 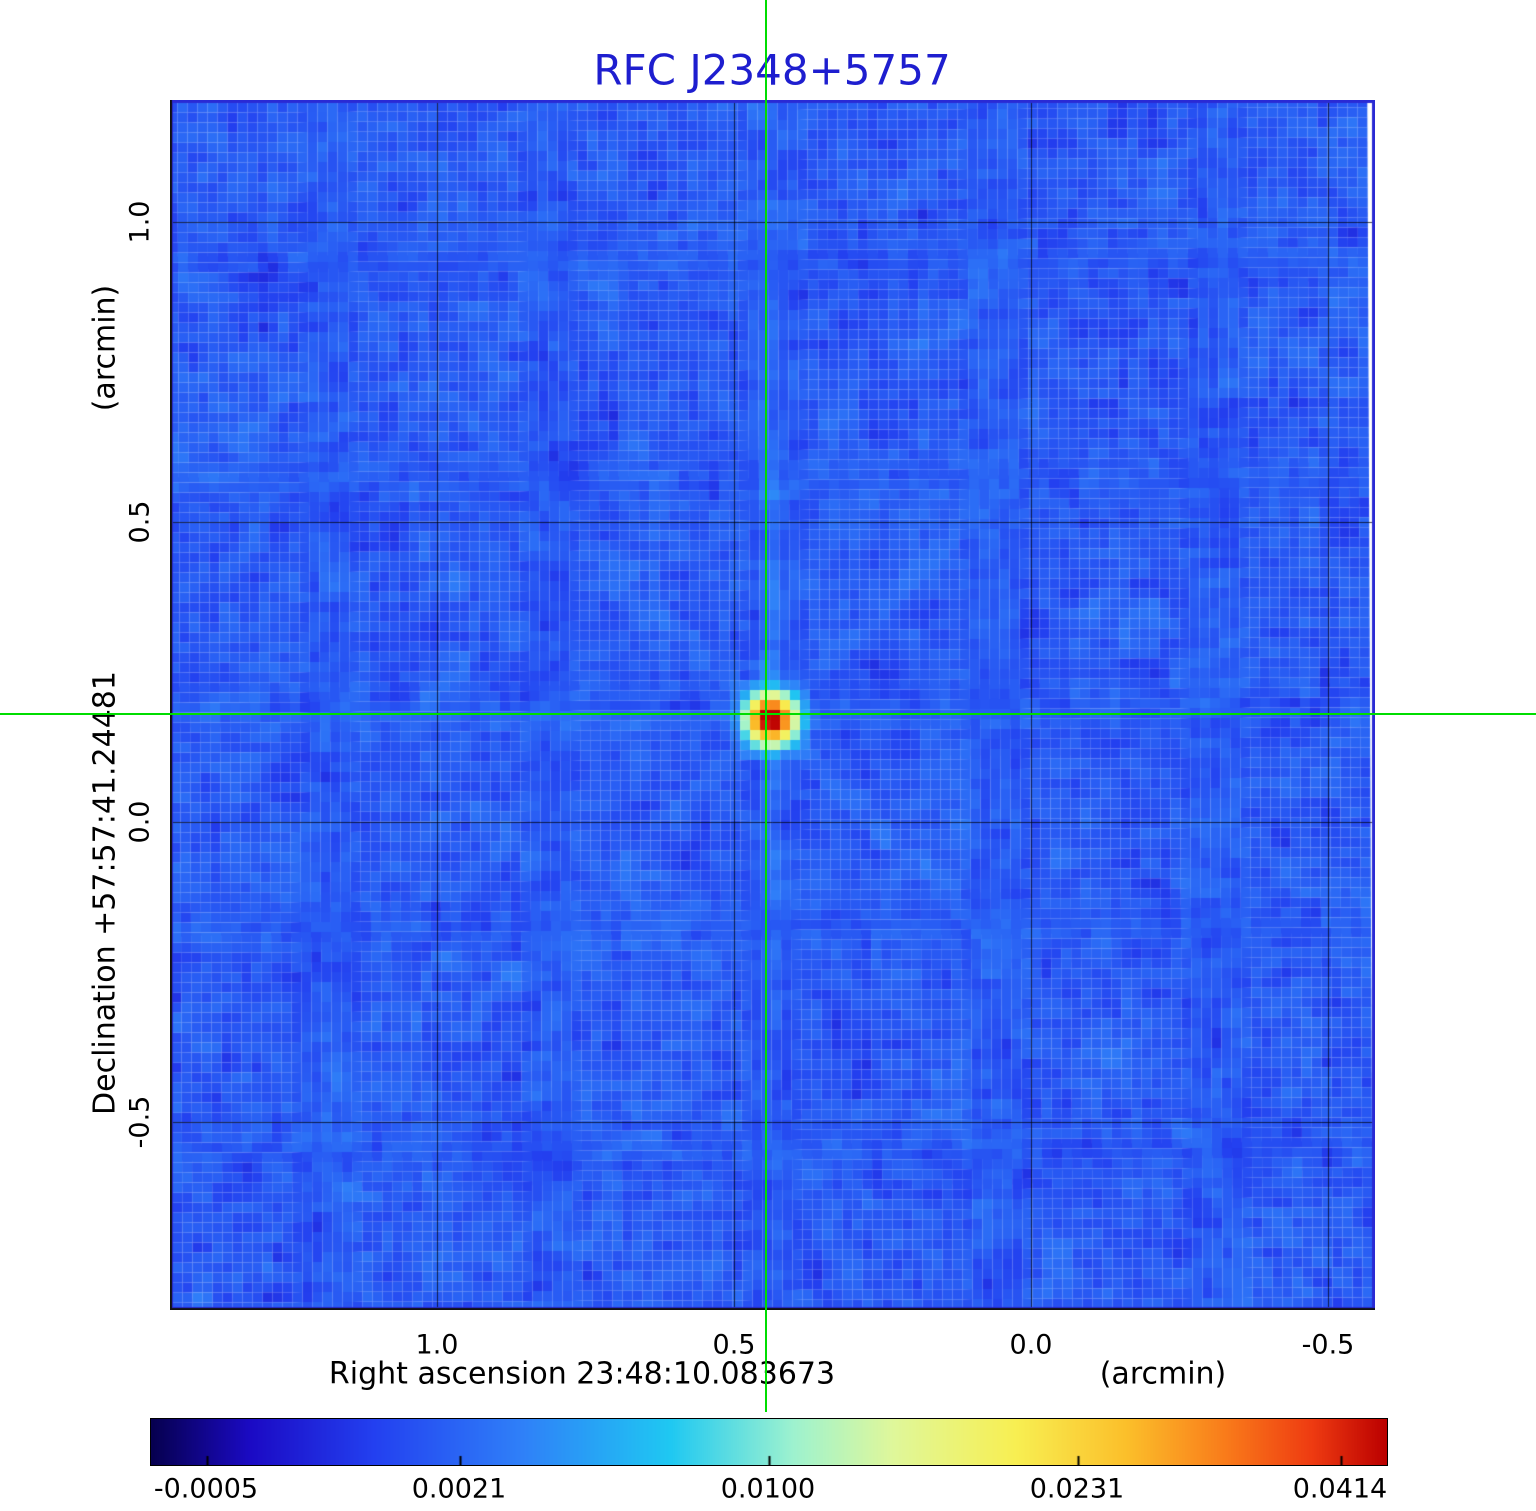 What do you see at coordinates (769, 1442) in the screenshot?
I see `colorbar` at bounding box center [769, 1442].